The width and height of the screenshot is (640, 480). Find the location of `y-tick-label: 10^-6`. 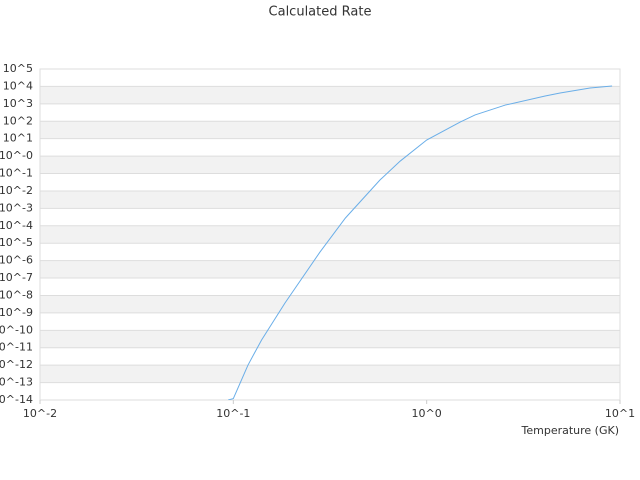

y-tick-label: 10^-6 is located at coordinates (16, 260).